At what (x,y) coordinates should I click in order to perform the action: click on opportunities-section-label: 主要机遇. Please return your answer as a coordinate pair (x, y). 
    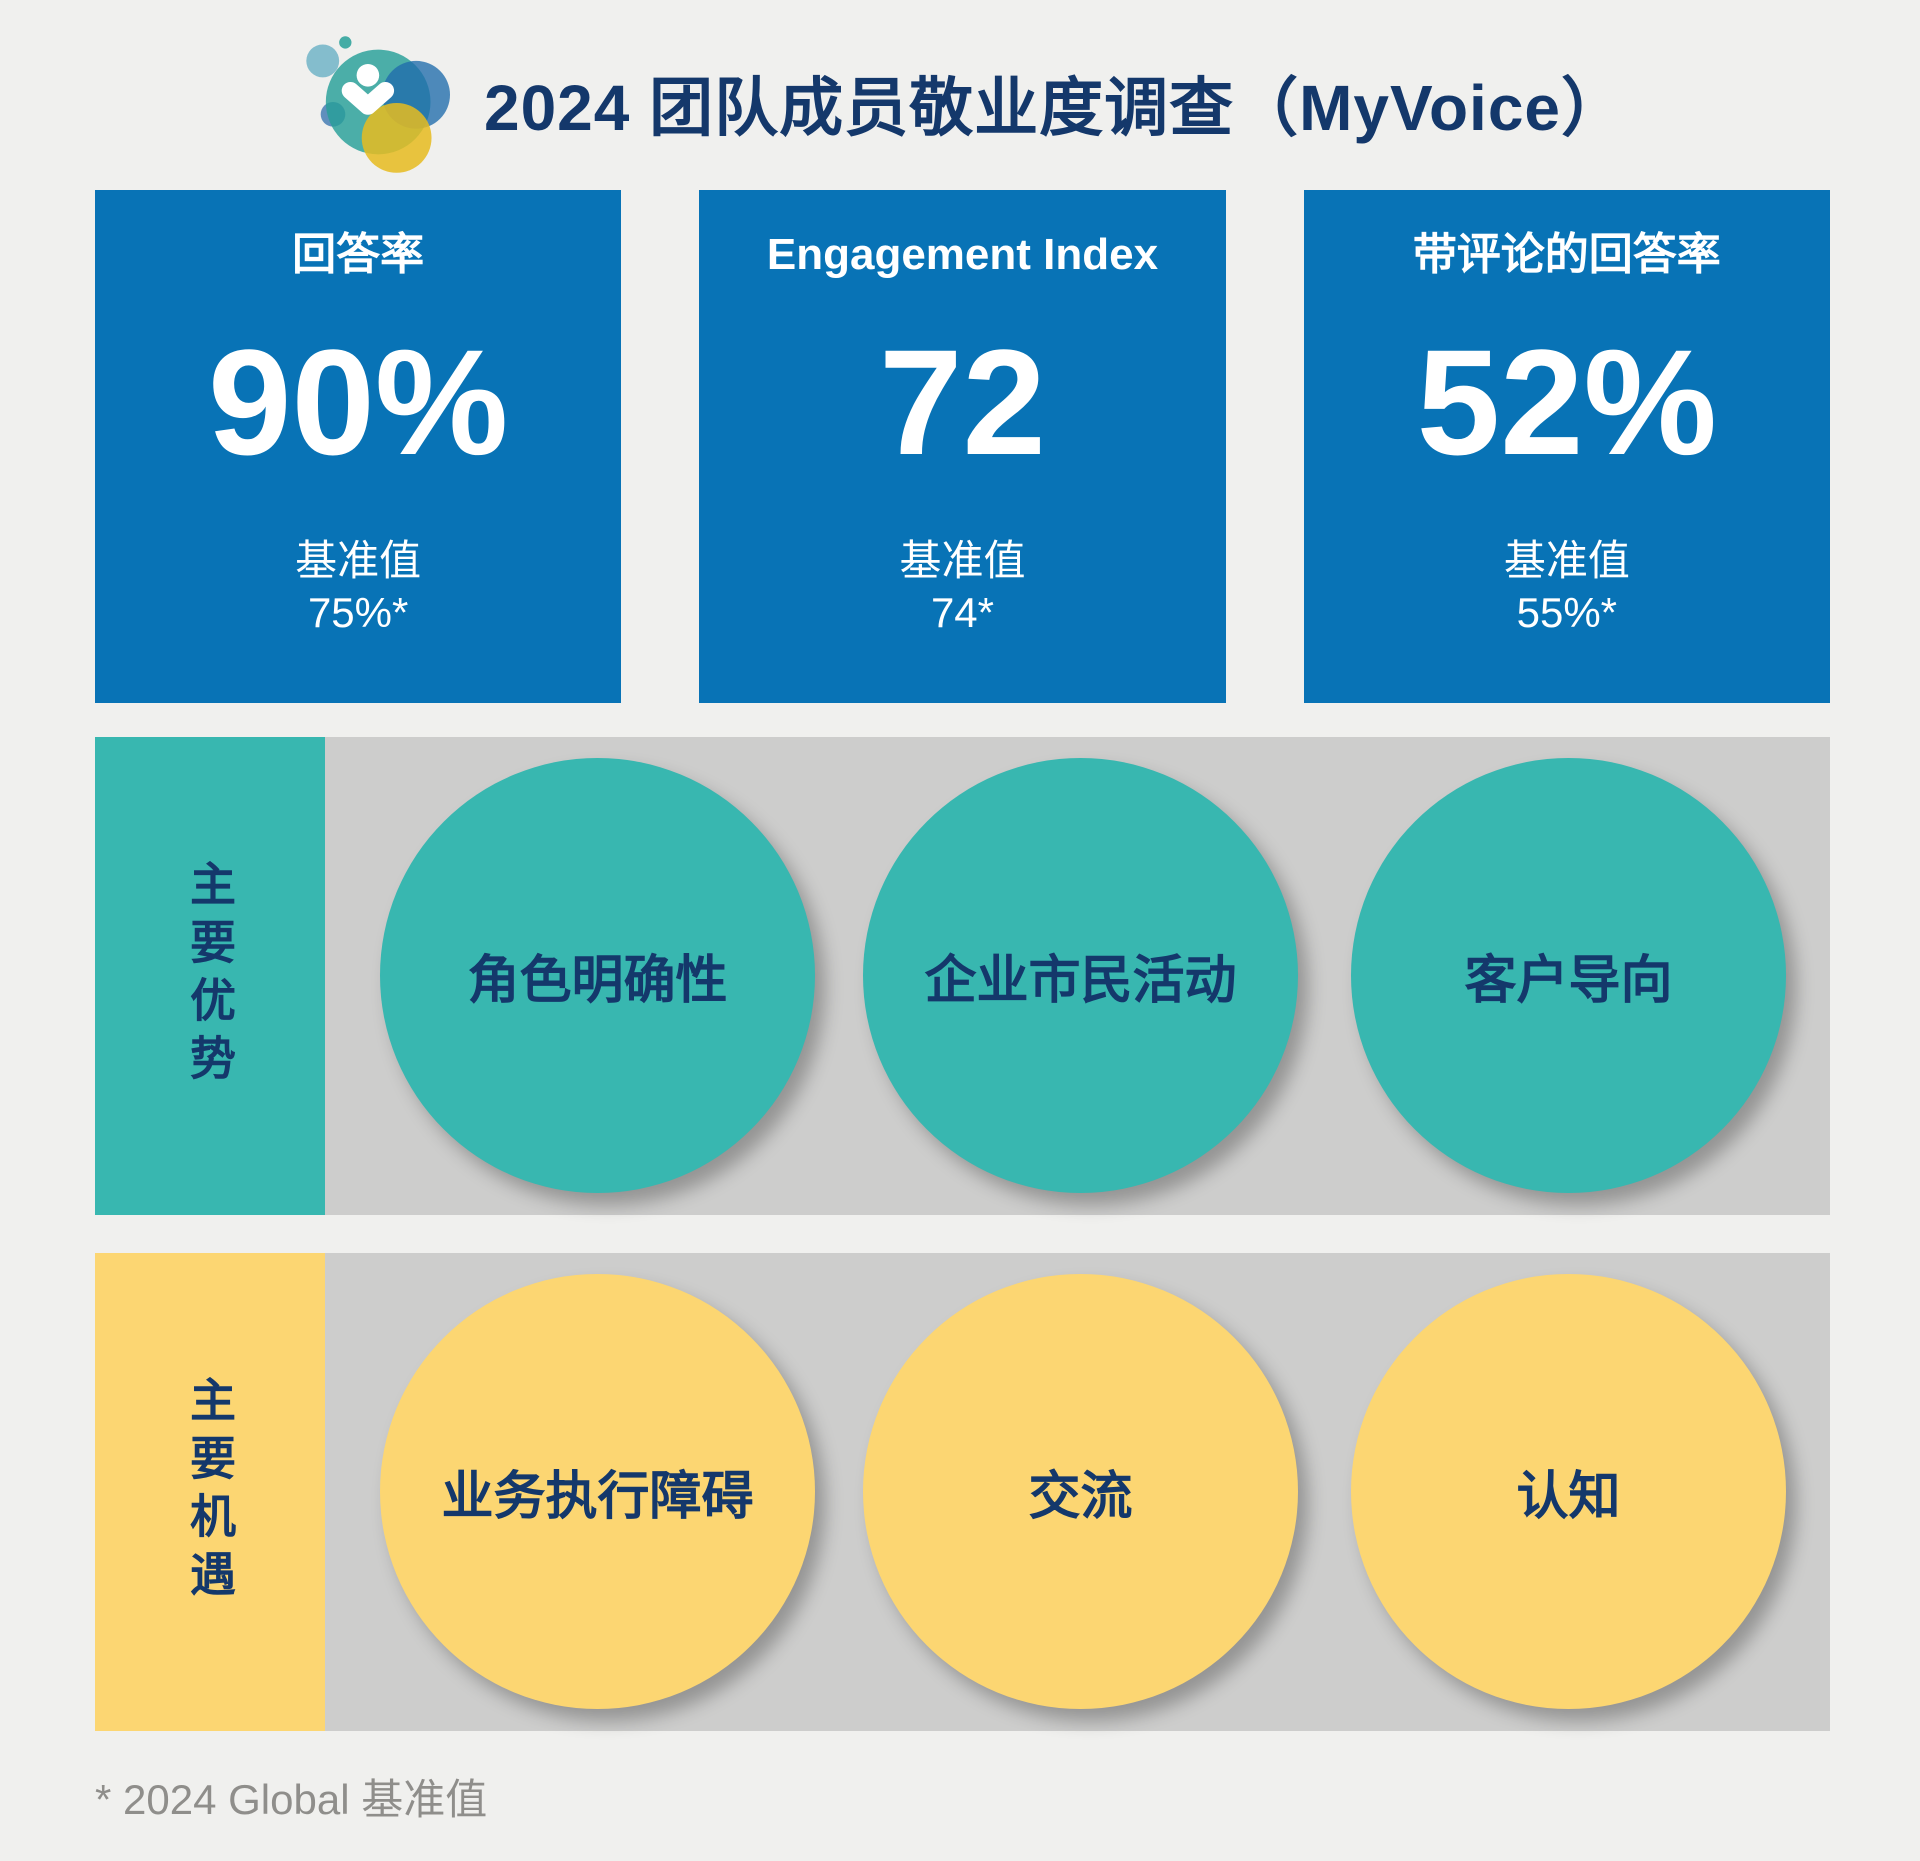
    Looking at the image, I should click on (210, 1492).